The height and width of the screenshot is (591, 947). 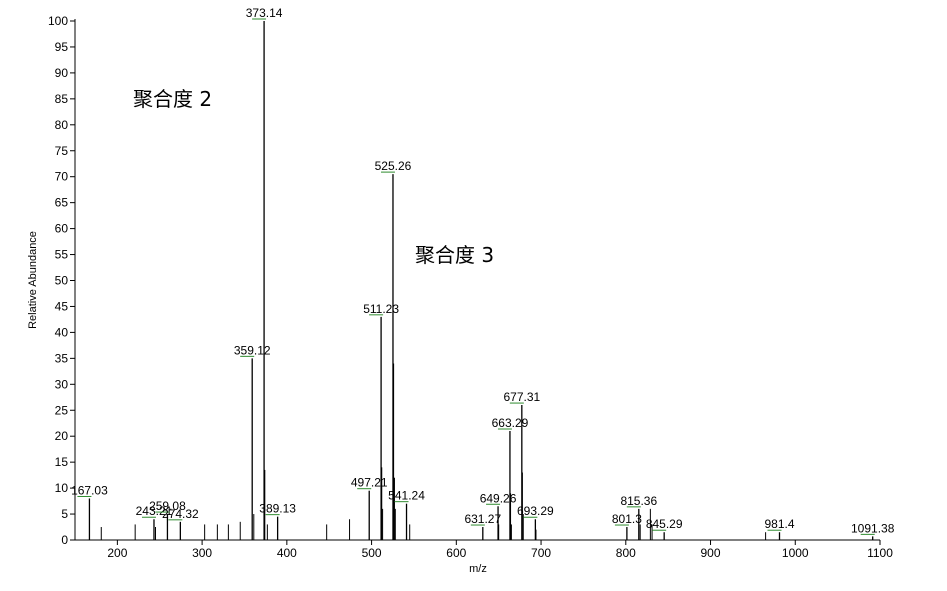 What do you see at coordinates (62, 410) in the screenshot?
I see `y-tick-label: 25` at bounding box center [62, 410].